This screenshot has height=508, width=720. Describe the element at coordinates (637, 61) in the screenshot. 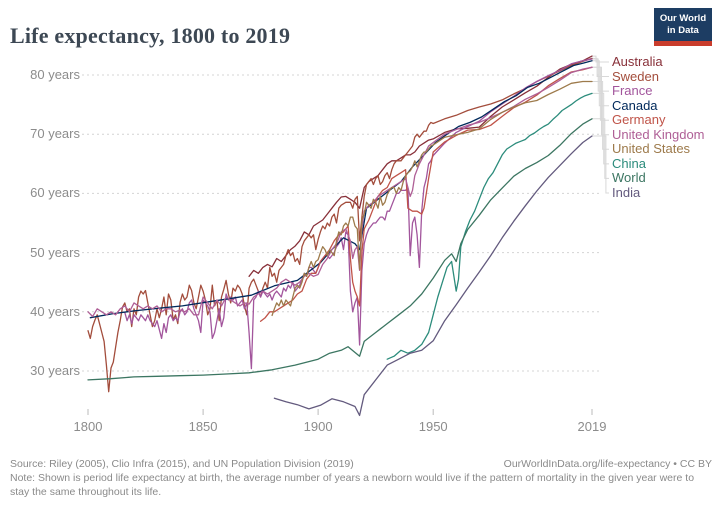

I see `legend-item-australia: Australia` at that location.